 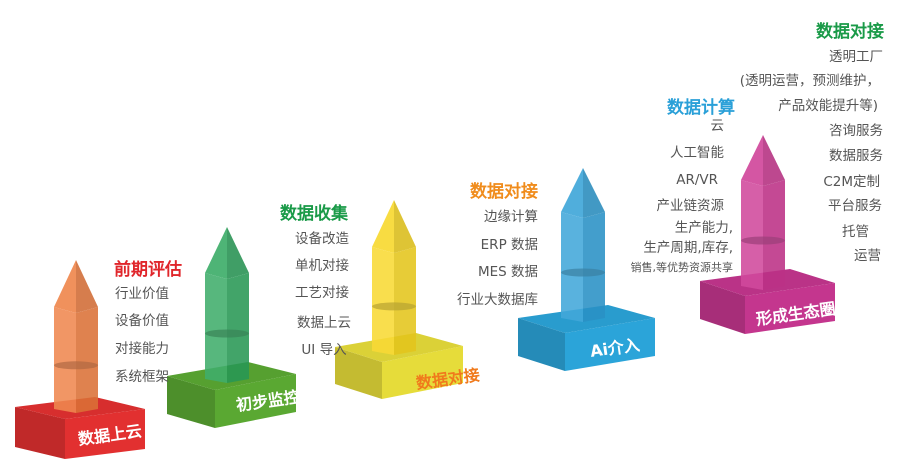 What do you see at coordinates (703, 228) in the screenshot?
I see `list-item: 生产能力,` at bounding box center [703, 228].